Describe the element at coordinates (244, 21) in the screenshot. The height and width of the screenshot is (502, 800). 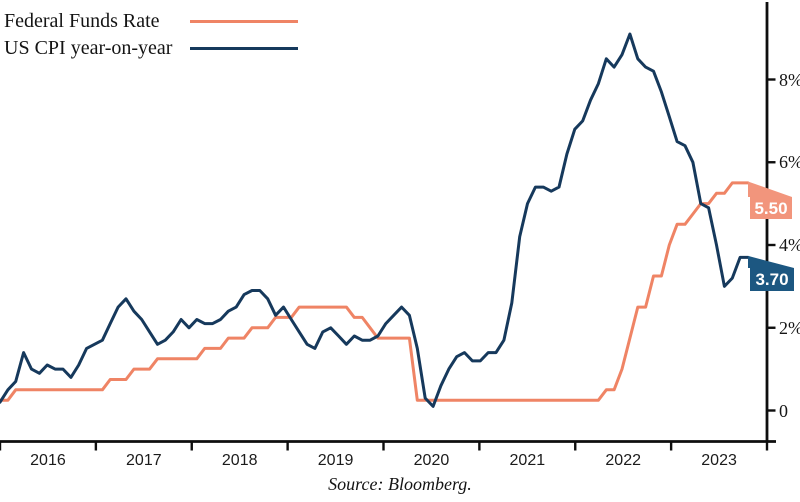
I see `fed-line-swatch-icon` at that location.